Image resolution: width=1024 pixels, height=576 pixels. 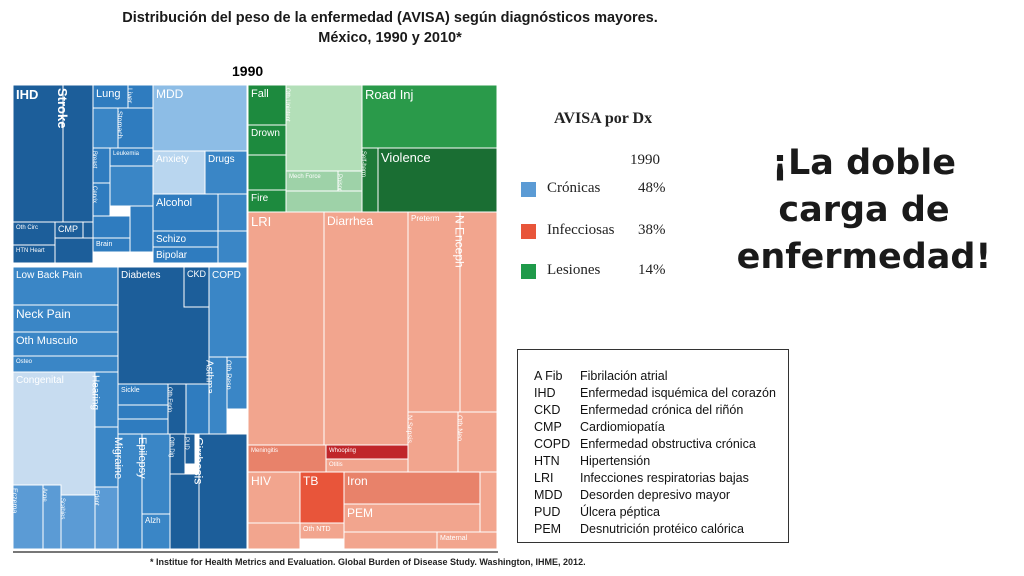 I want to click on treemap-cell-oth-musculo: Oth Musculo, so click(x=66, y=344).